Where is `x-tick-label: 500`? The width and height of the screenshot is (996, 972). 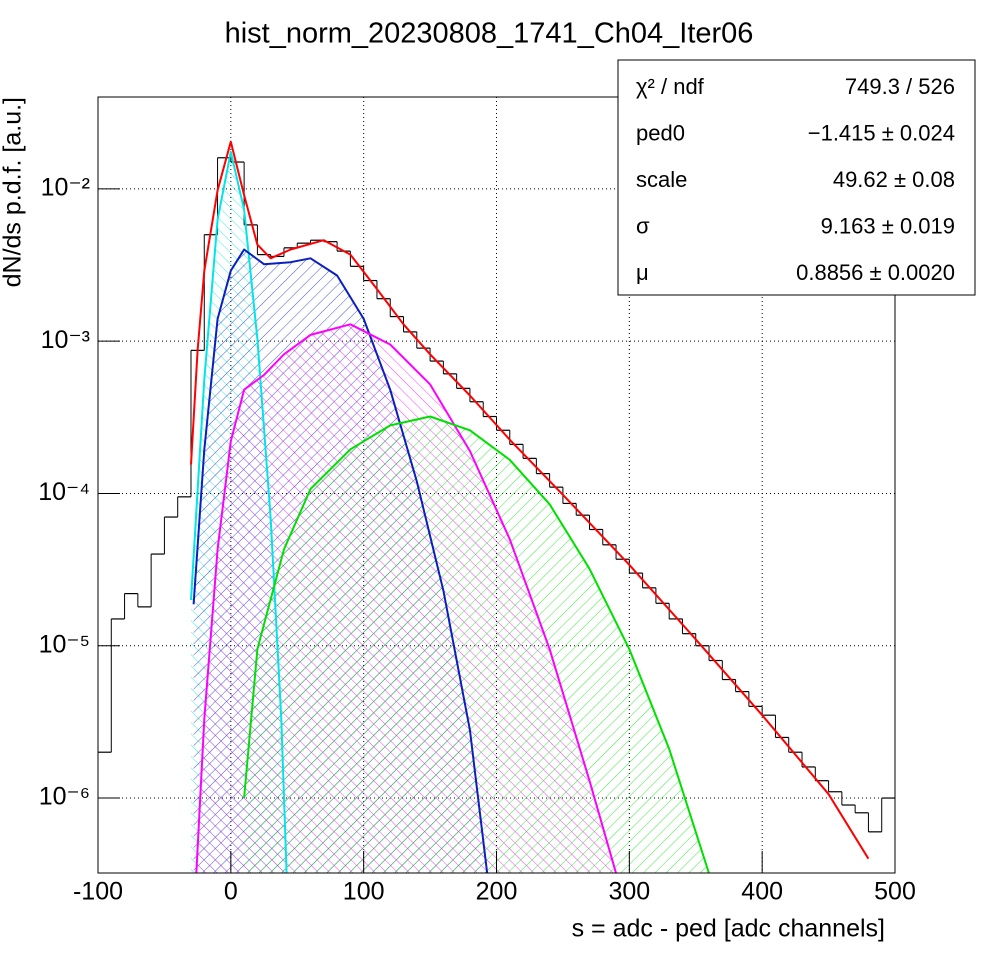
x-tick-label: 500 is located at coordinates (895, 892).